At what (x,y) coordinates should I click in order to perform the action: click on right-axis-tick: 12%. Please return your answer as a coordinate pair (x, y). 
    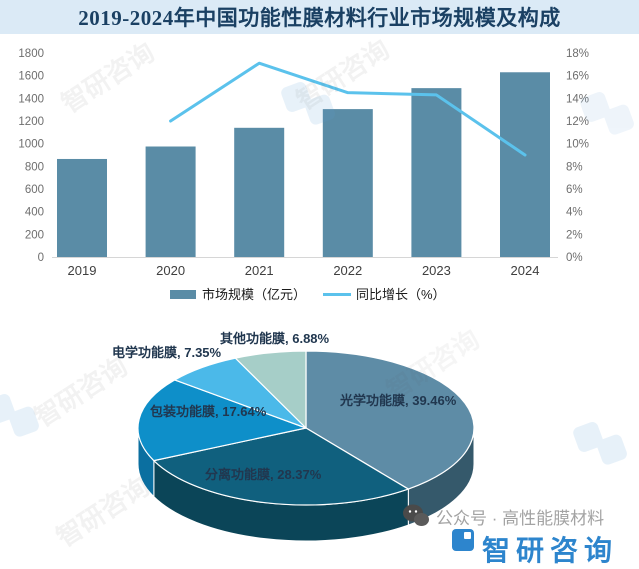
    Looking at the image, I should click on (577, 122).